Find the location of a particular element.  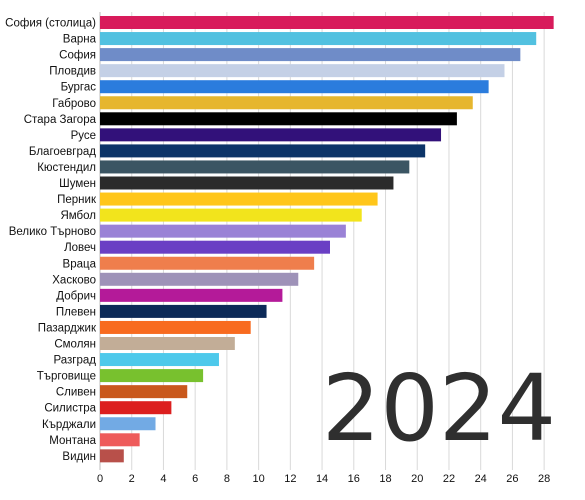

category-label: Ямбол is located at coordinates (78, 216).